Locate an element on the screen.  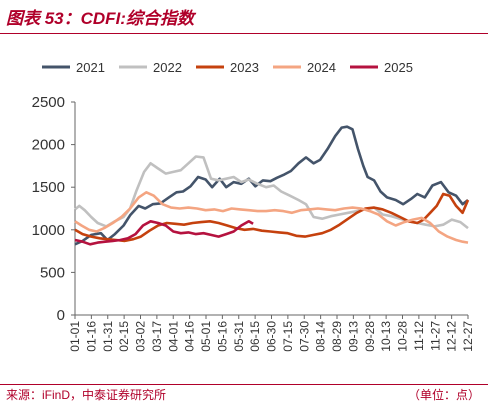
x-tick-label: 07-30 is located at coordinates (304, 336).